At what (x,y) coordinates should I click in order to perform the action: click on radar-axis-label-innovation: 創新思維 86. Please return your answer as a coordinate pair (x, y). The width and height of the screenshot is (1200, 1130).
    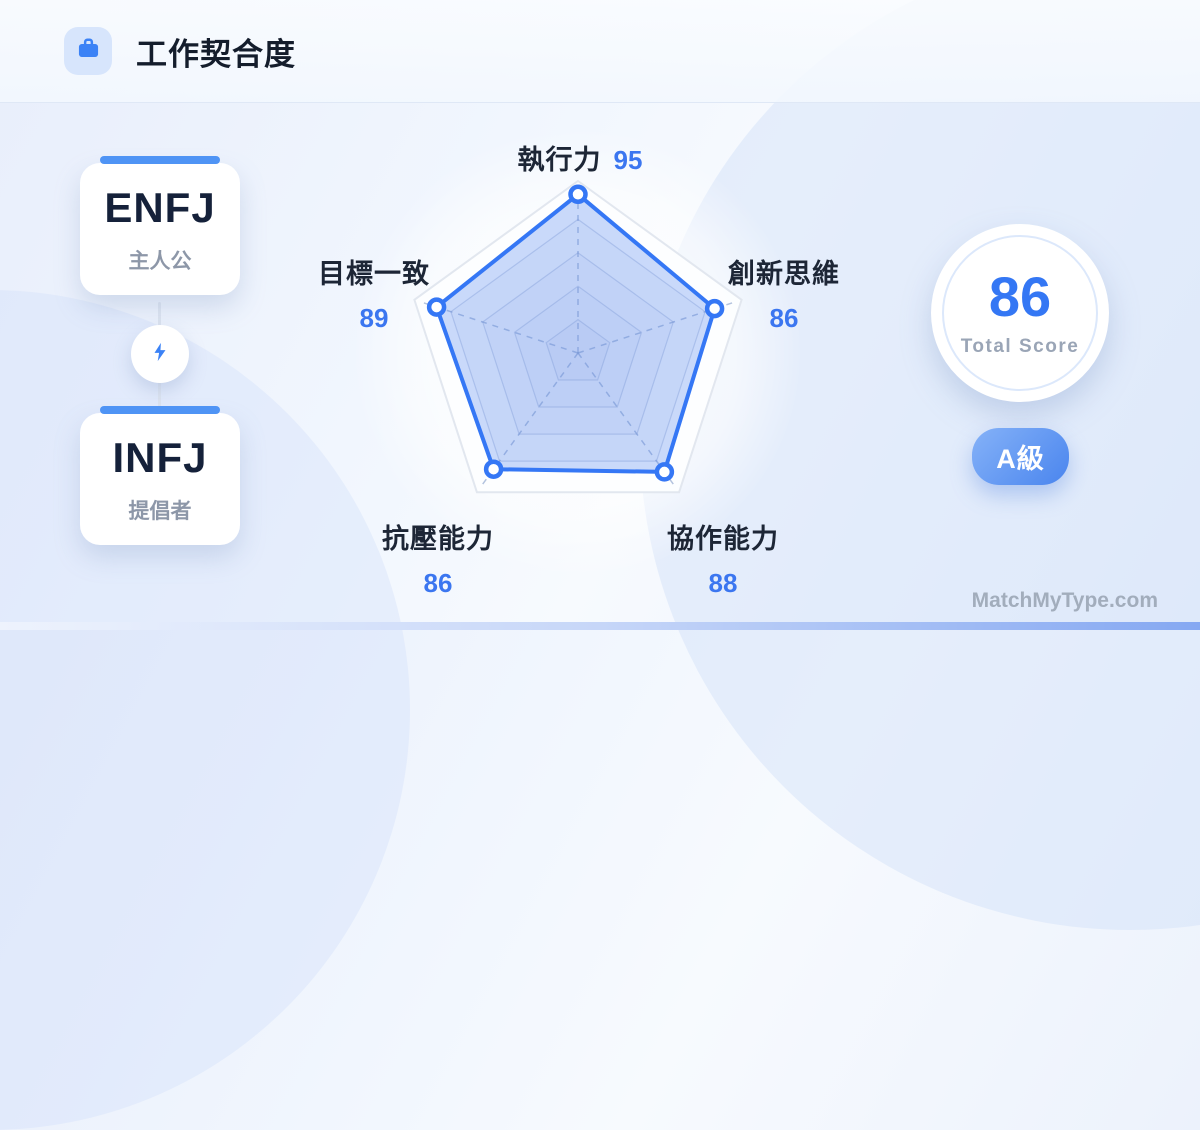
    Looking at the image, I should click on (784, 293).